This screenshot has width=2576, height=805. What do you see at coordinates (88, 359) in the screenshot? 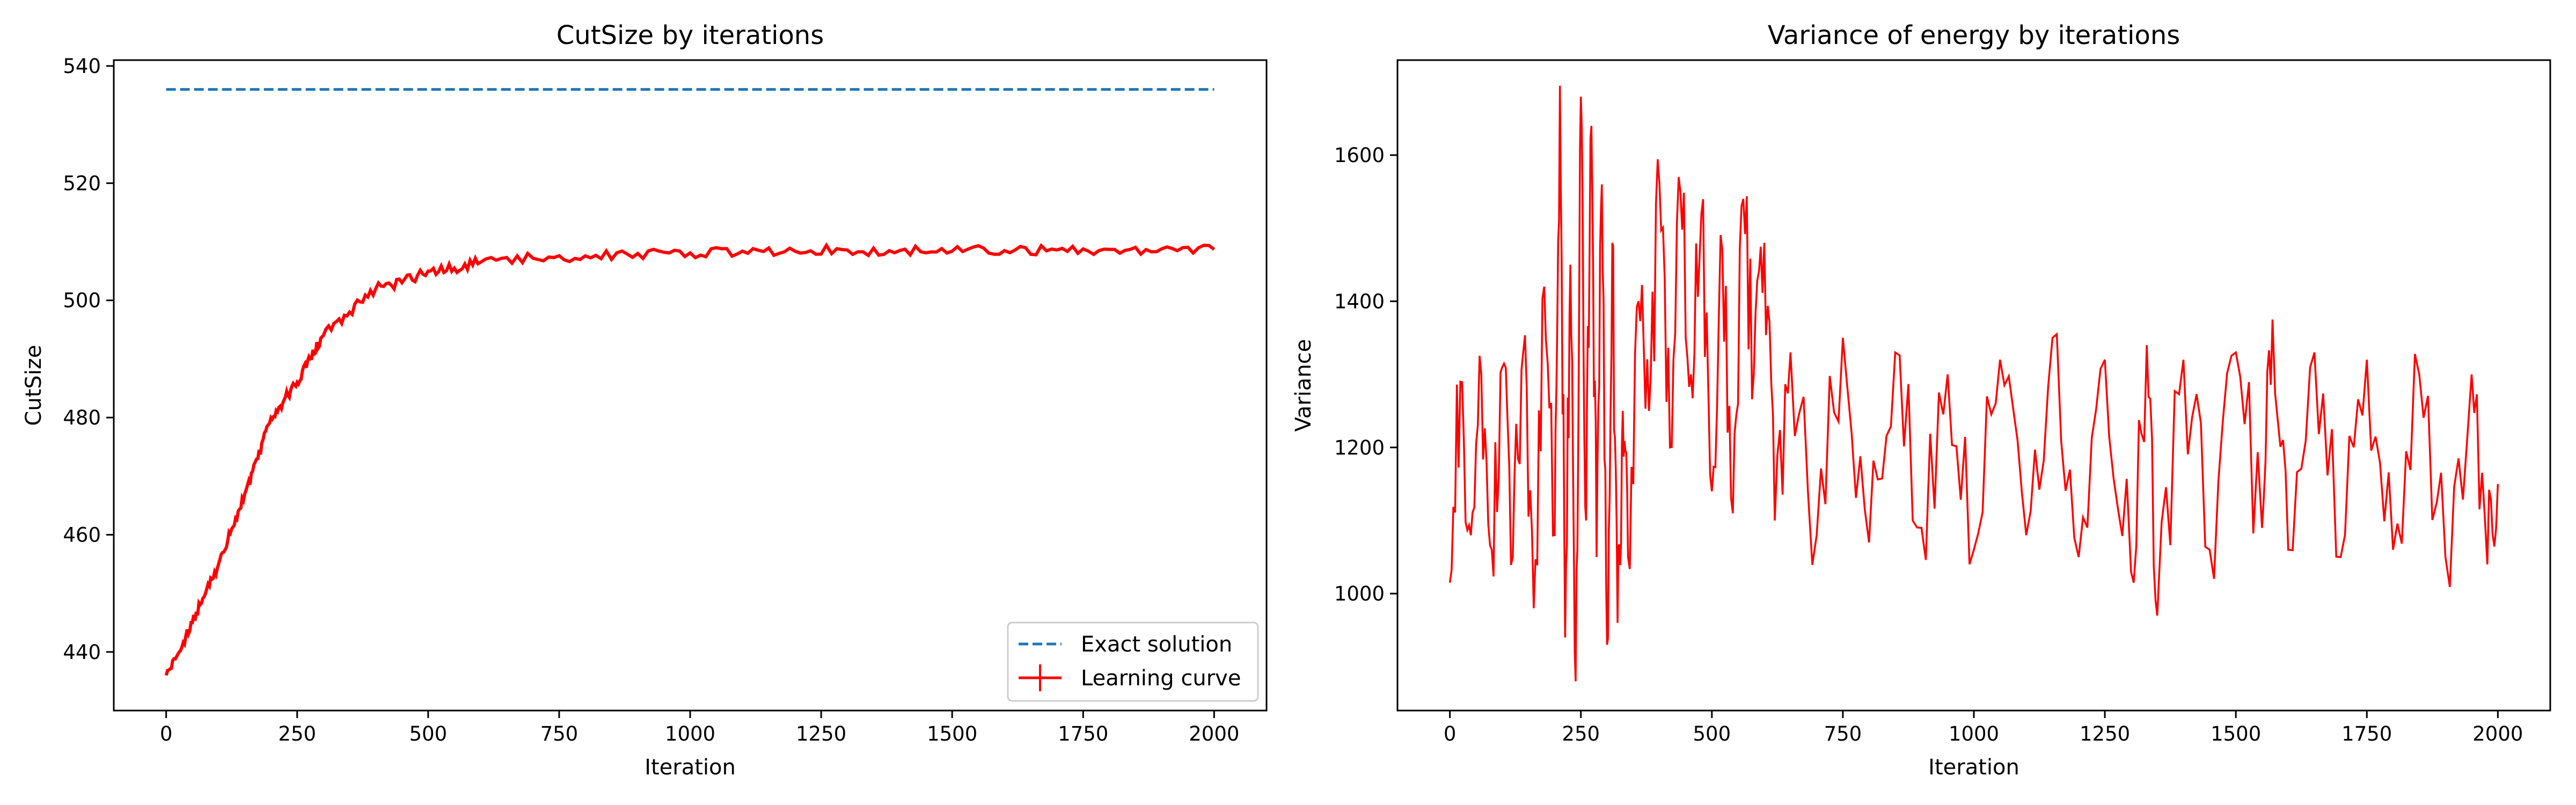
I see `y-ticks: 440 460 480 500 520 540` at bounding box center [88, 359].